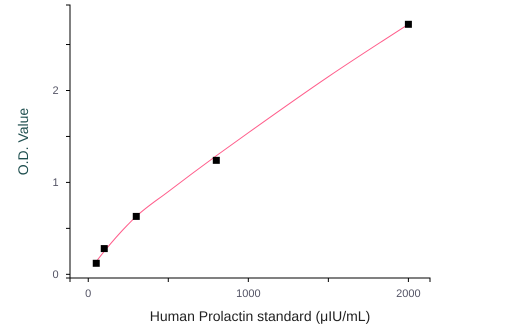 Image resolution: width=517 pixels, height=330 pixels. Describe the element at coordinates (55, 91) in the screenshot. I see `y-tick-label: 2` at that location.